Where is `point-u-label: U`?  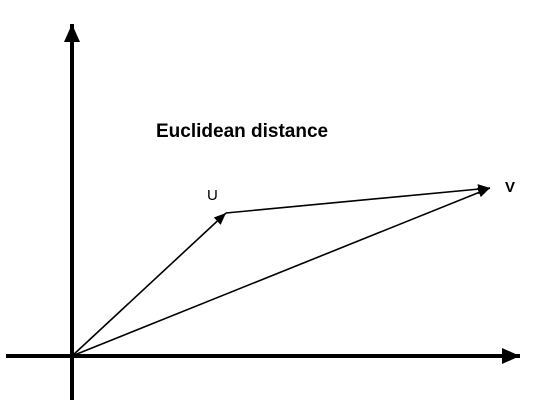 point-u-label: U is located at coordinates (212, 195).